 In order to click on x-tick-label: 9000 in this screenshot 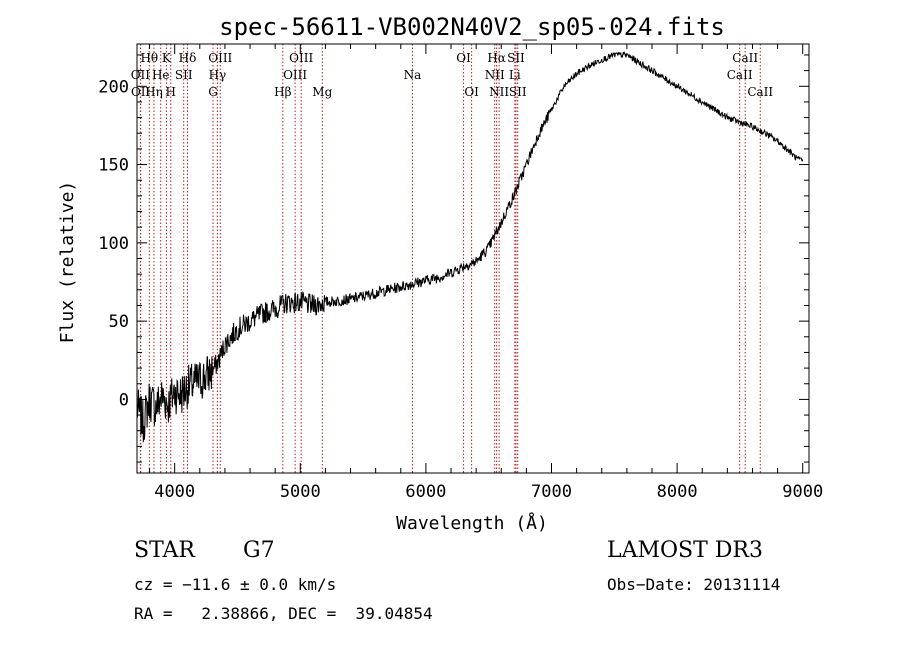, I will do `click(802, 492)`.